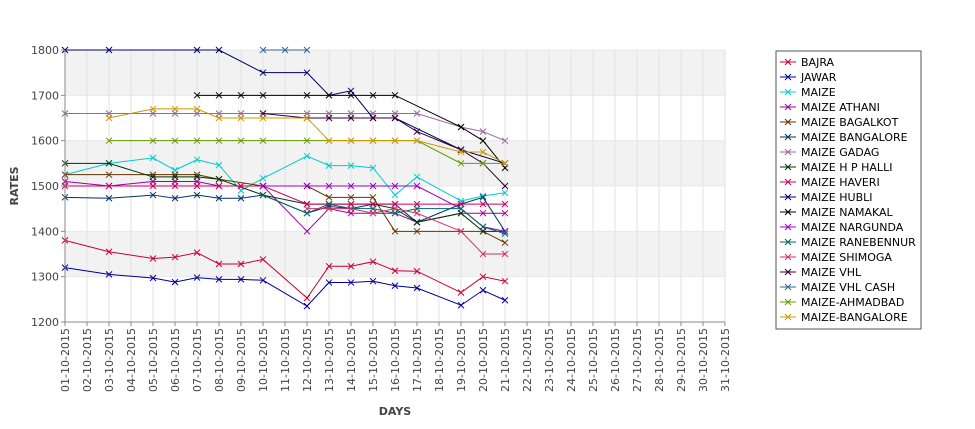 The width and height of the screenshot is (975, 429). What do you see at coordinates (593, 360) in the screenshot?
I see `x-tick-label: 25-10-2015` at bounding box center [593, 360].